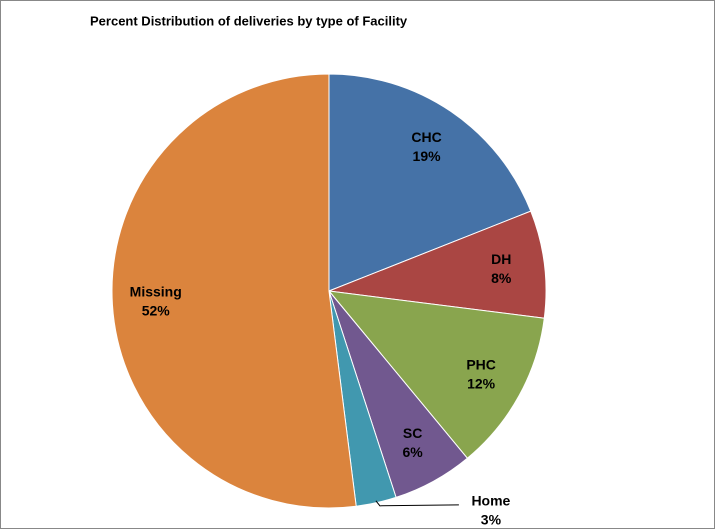 Image resolution: width=715 pixels, height=529 pixels. I want to click on slice-value-label: 6%, so click(413, 452).